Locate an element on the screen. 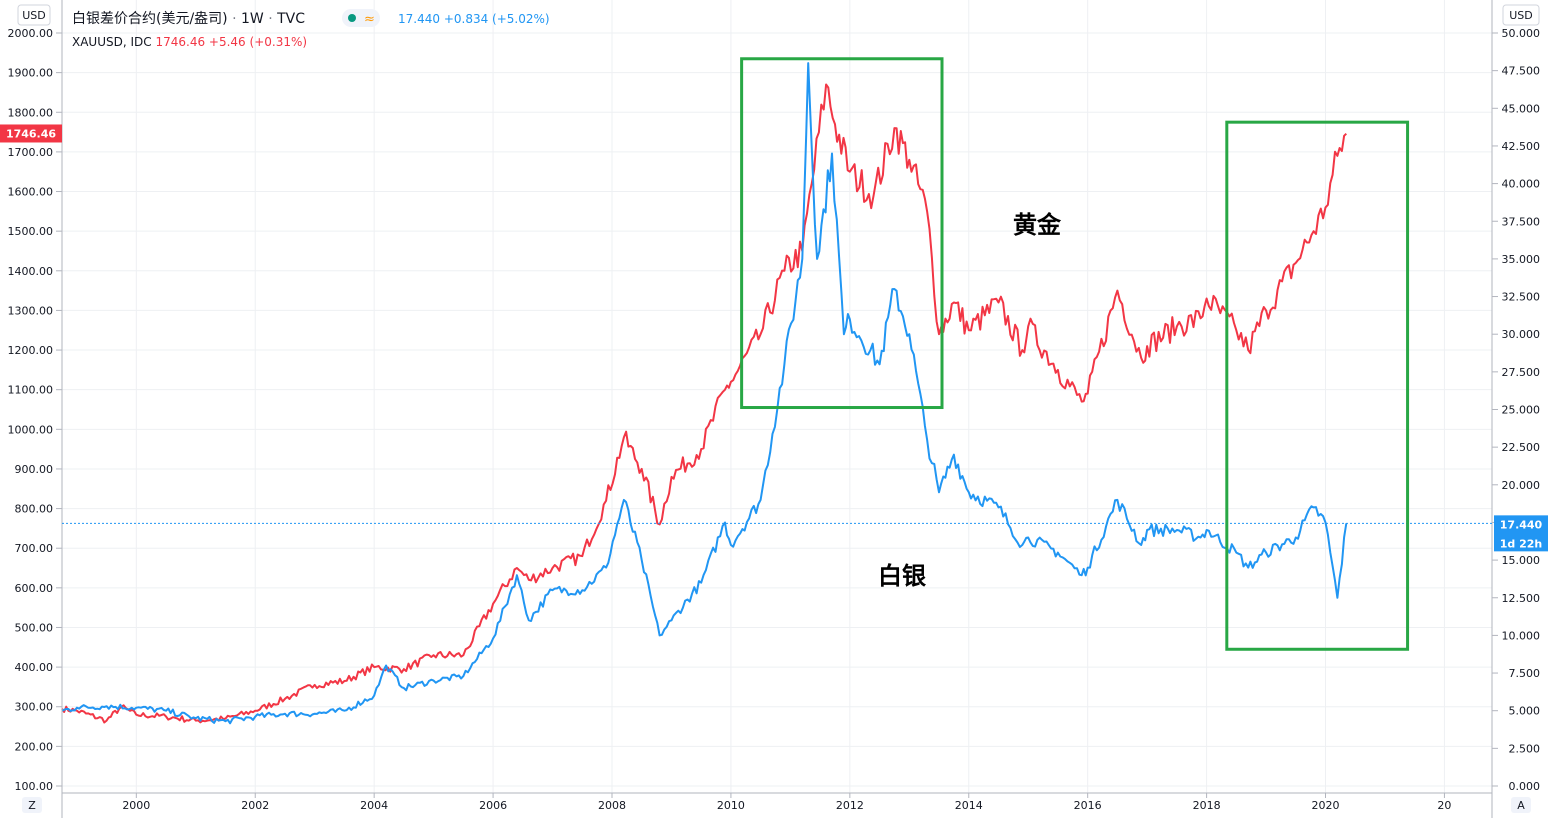  svg-text: A is located at coordinates (1521, 805).